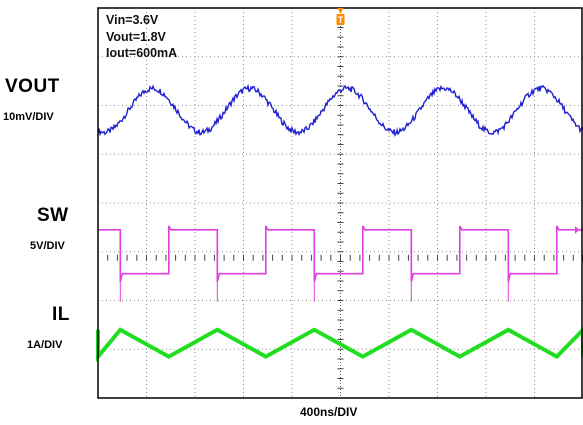 The height and width of the screenshot is (425, 583). What do you see at coordinates (340, 11) in the screenshot?
I see `trigger-arrow` at bounding box center [340, 11].